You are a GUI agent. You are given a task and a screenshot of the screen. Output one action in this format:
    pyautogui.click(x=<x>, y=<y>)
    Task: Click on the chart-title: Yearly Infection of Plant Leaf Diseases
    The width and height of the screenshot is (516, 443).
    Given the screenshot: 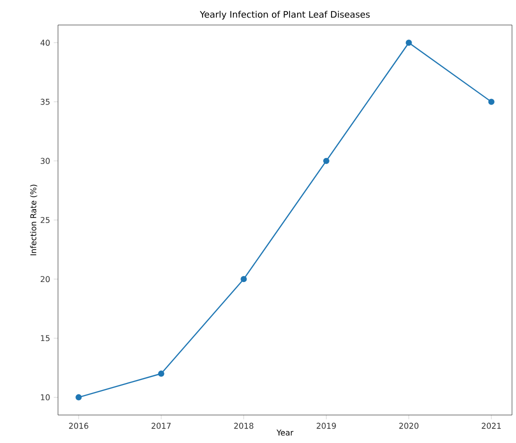 What is the action you would take?
    pyautogui.click(x=285, y=15)
    